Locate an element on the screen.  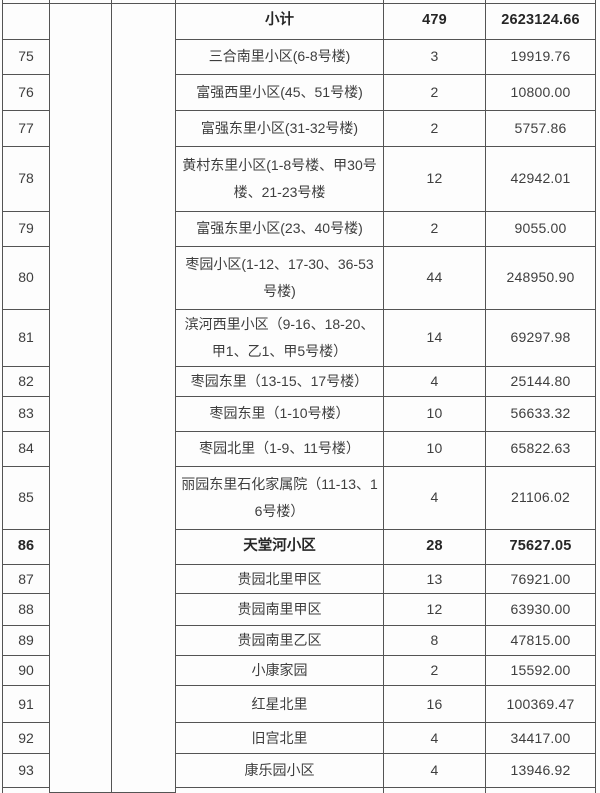
row-number-cell: 79 is located at coordinates (26, 228).